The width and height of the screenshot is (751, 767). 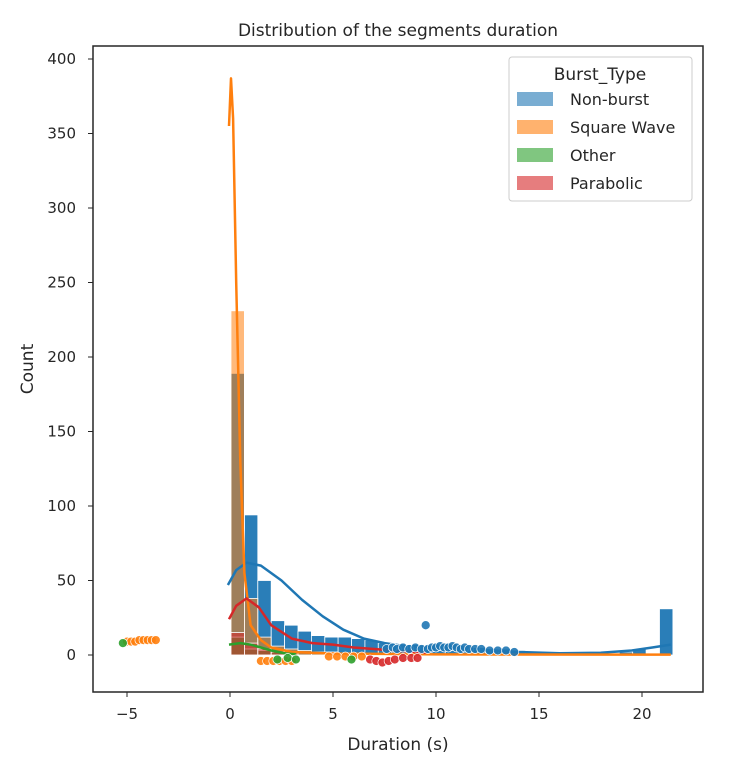 What do you see at coordinates (61, 357) in the screenshot?
I see `y-tick-label: 200` at bounding box center [61, 357].